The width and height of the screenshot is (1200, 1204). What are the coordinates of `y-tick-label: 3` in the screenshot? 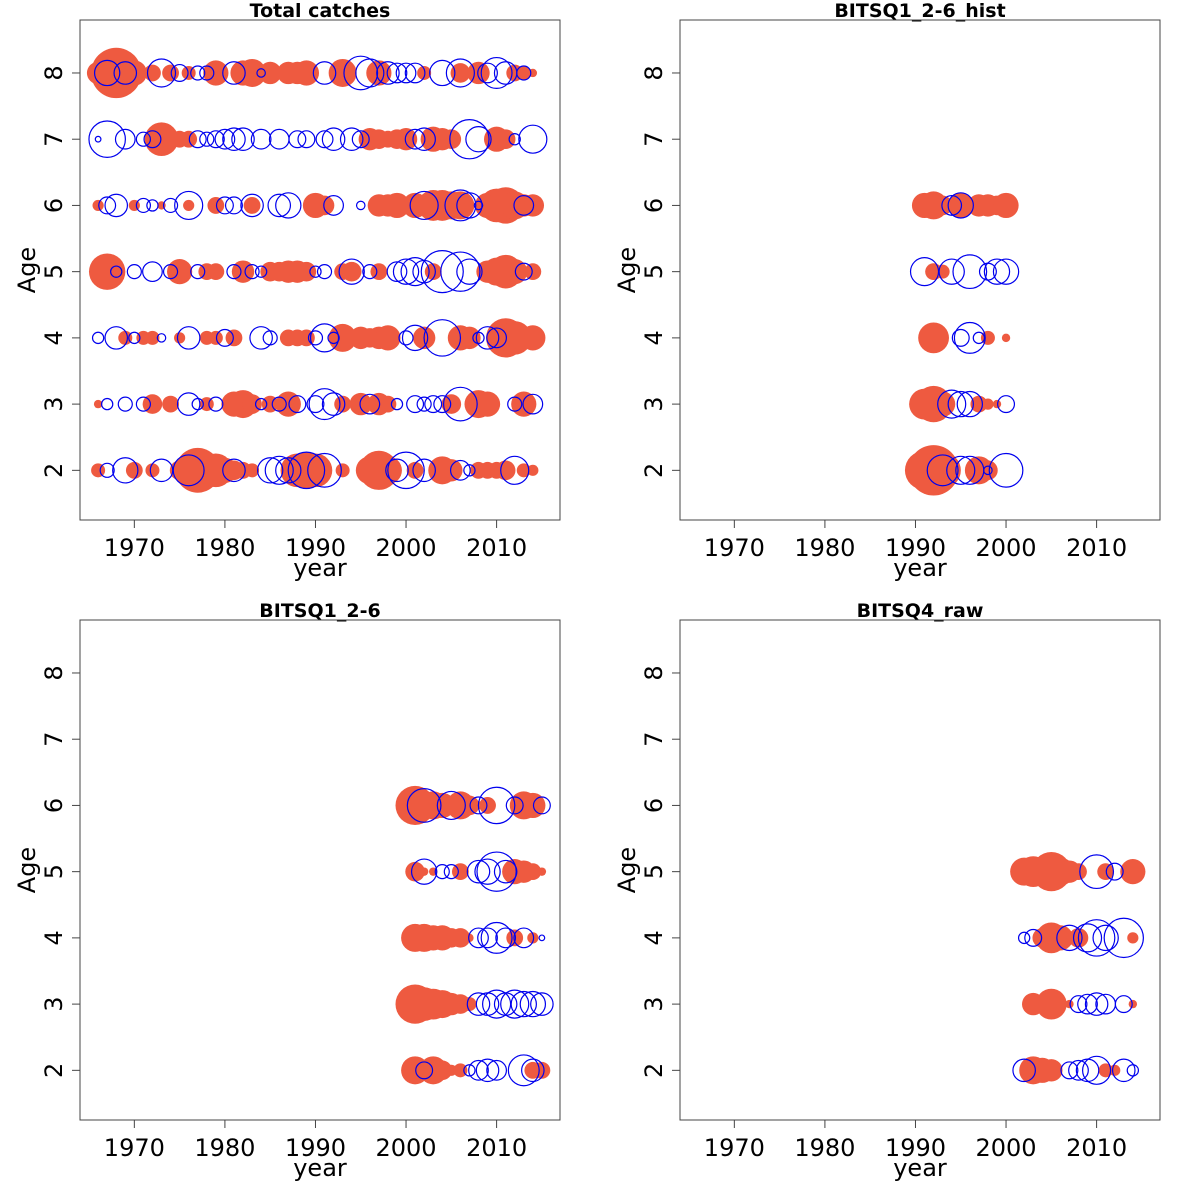 It's located at (54, 1003).